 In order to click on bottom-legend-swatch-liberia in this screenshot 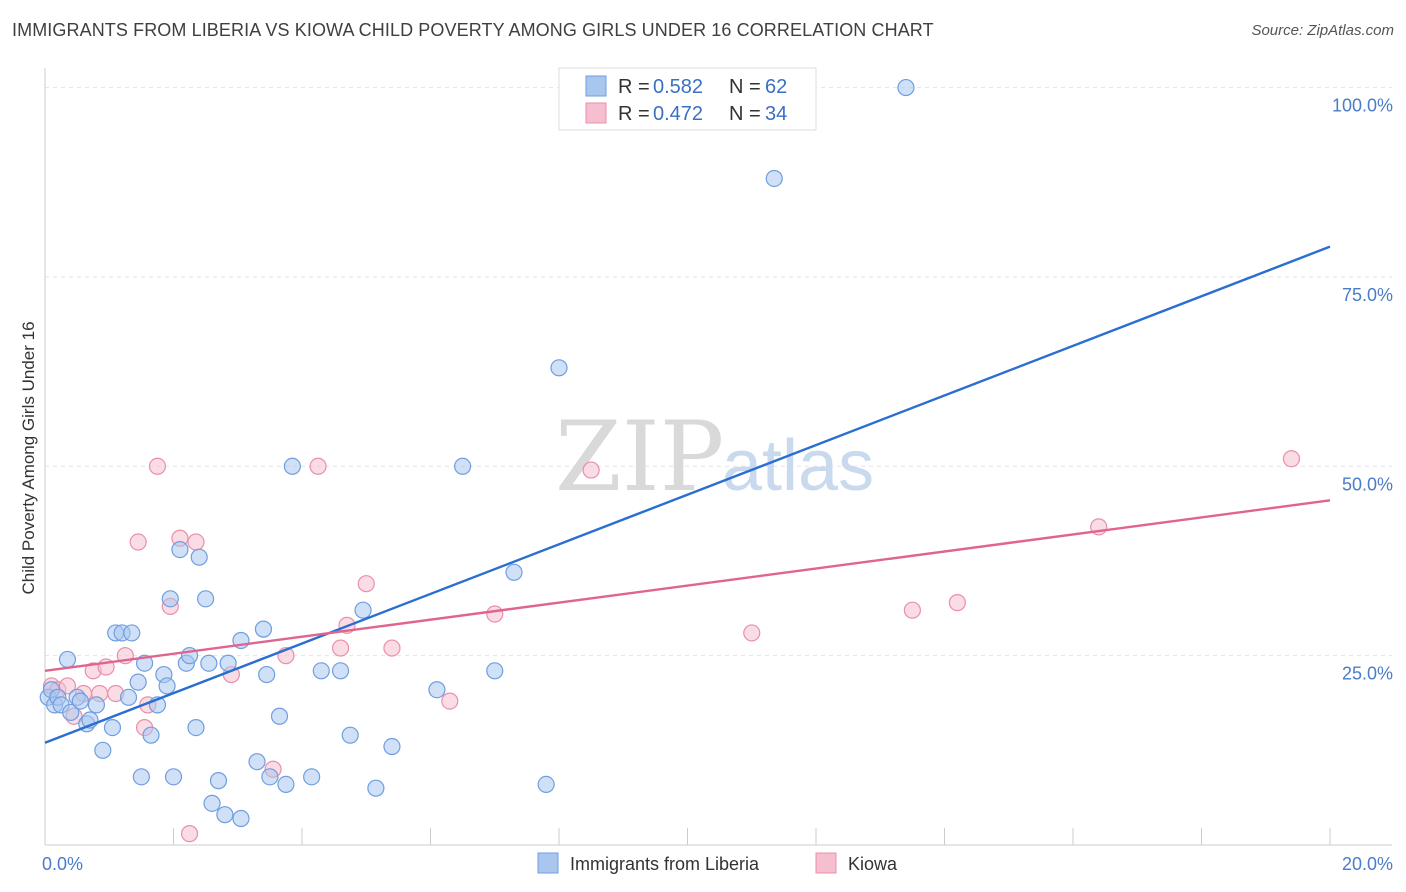, I will do `click(548, 863)`.